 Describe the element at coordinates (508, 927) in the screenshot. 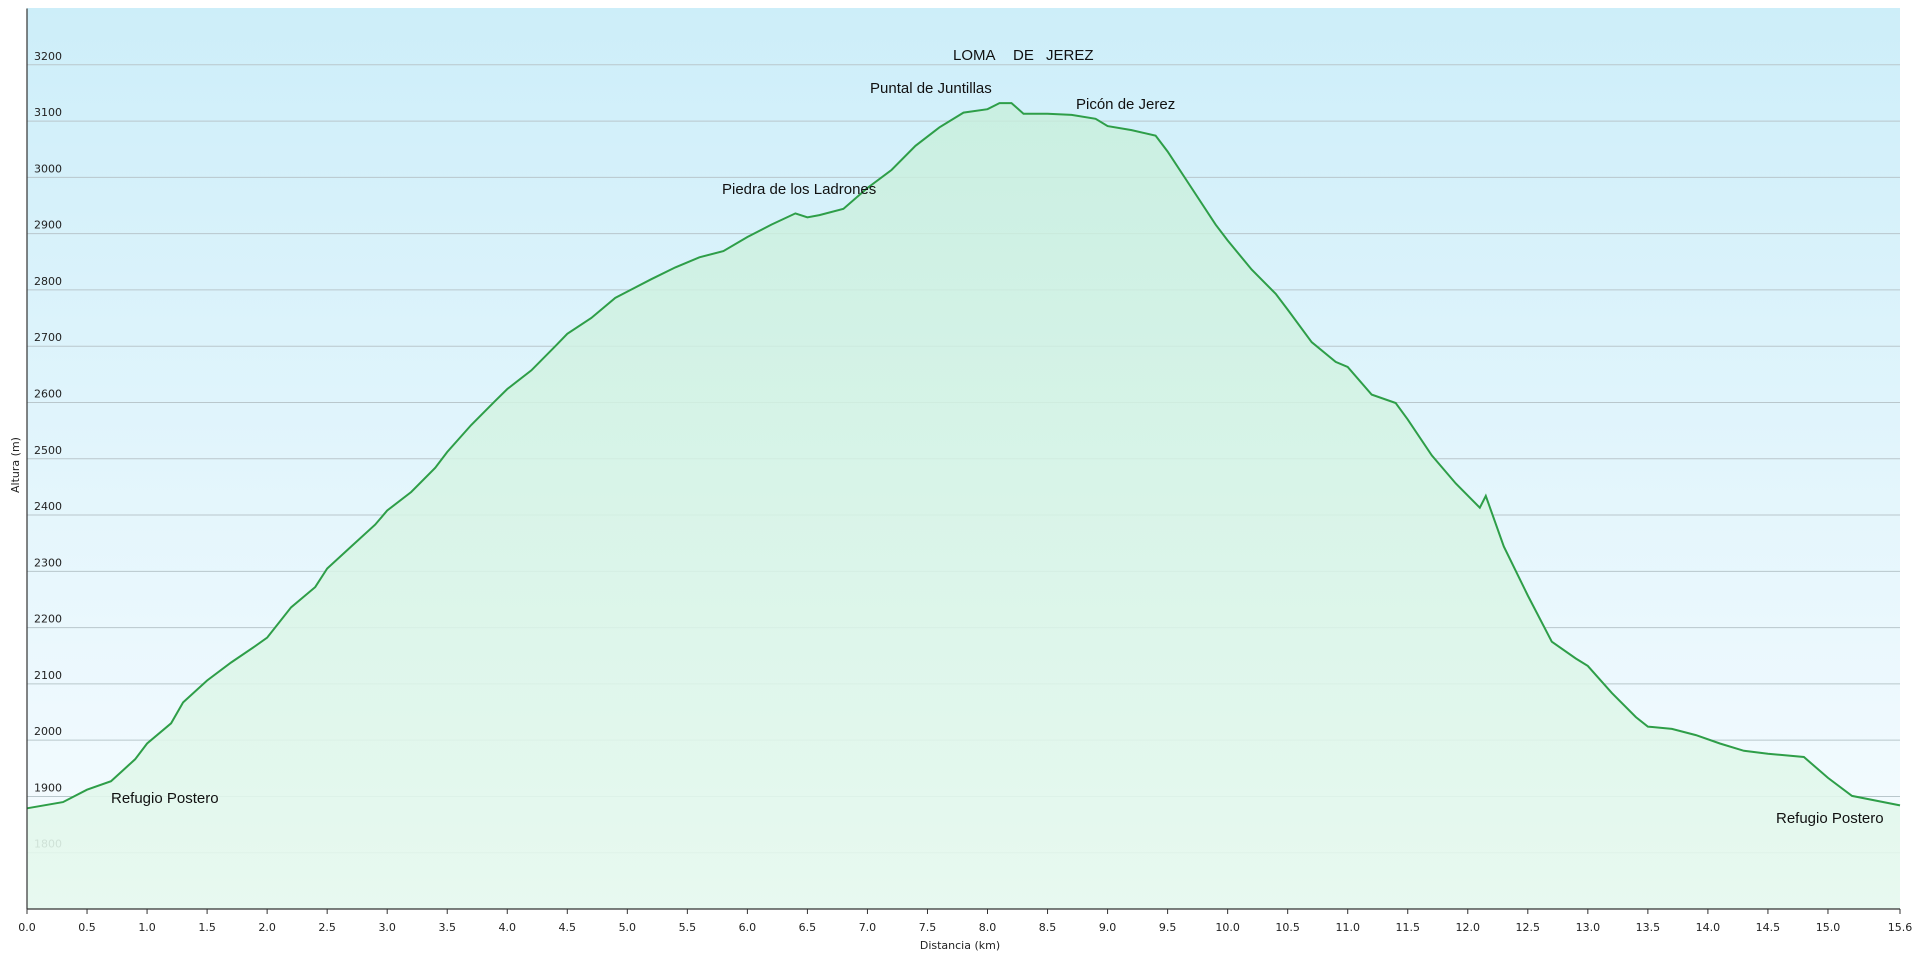

I see `x-tick-label: 4.0` at that location.